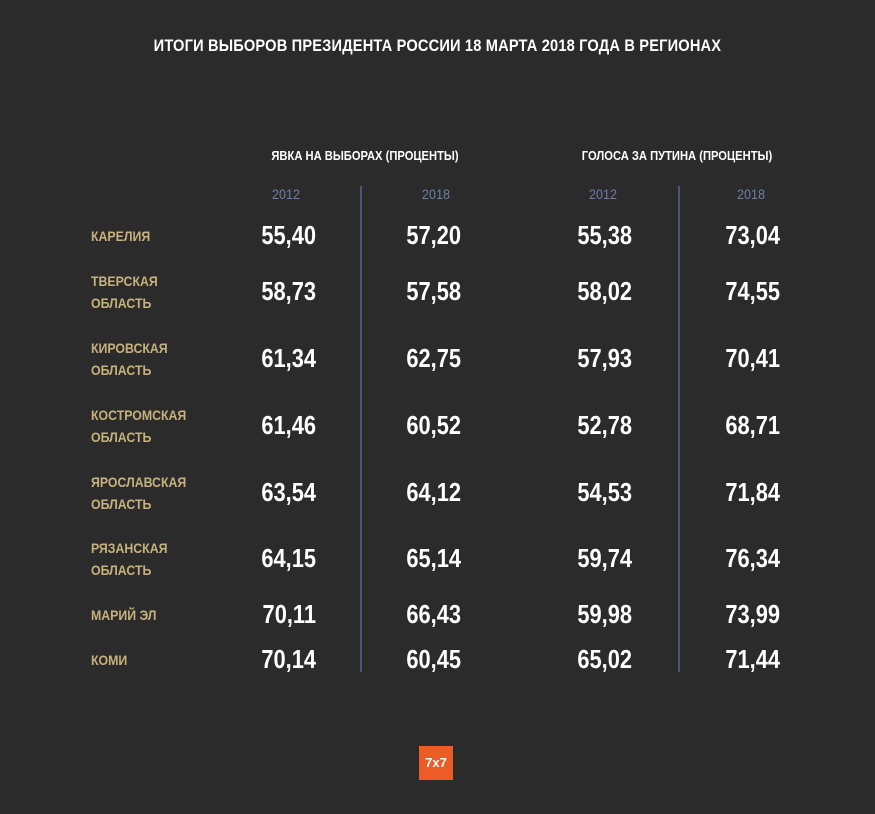  I want to click on year-label-turnout-2012: 2012, so click(286, 194).